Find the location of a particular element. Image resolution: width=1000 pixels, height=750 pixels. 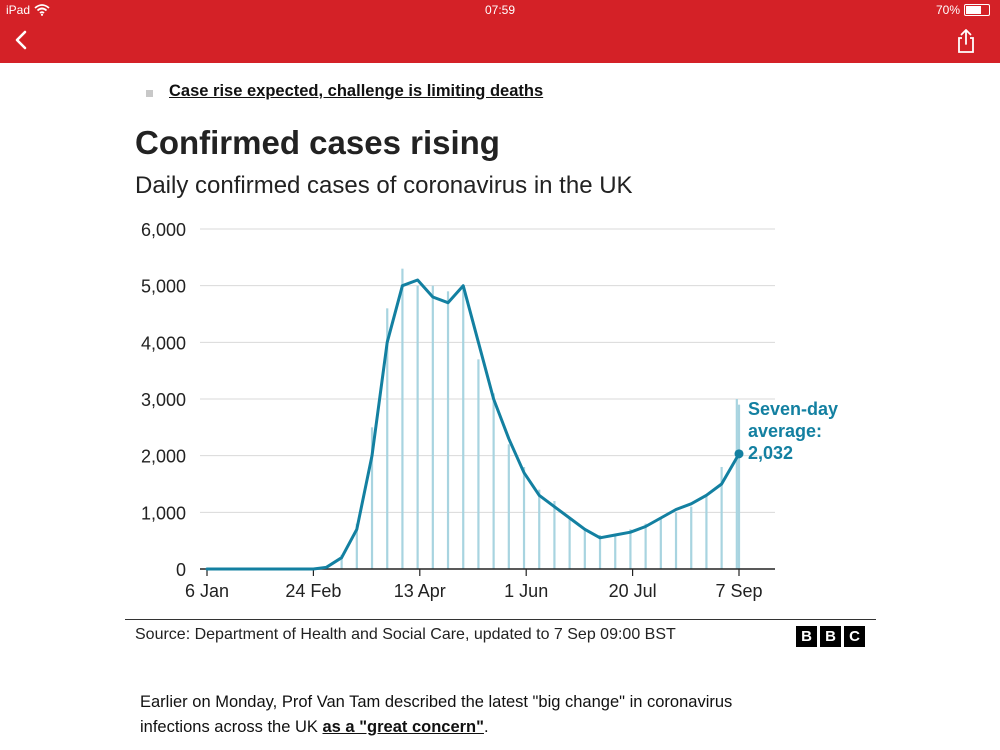

x-tick-label: 13 Apr is located at coordinates (420, 591).